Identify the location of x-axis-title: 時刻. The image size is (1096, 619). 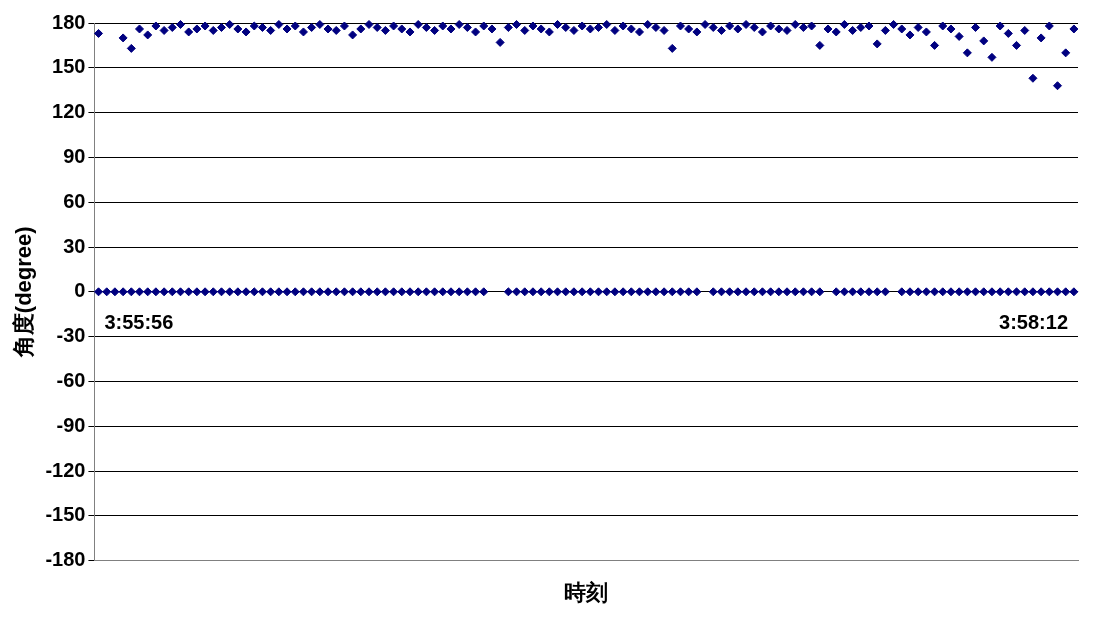
(586, 592).